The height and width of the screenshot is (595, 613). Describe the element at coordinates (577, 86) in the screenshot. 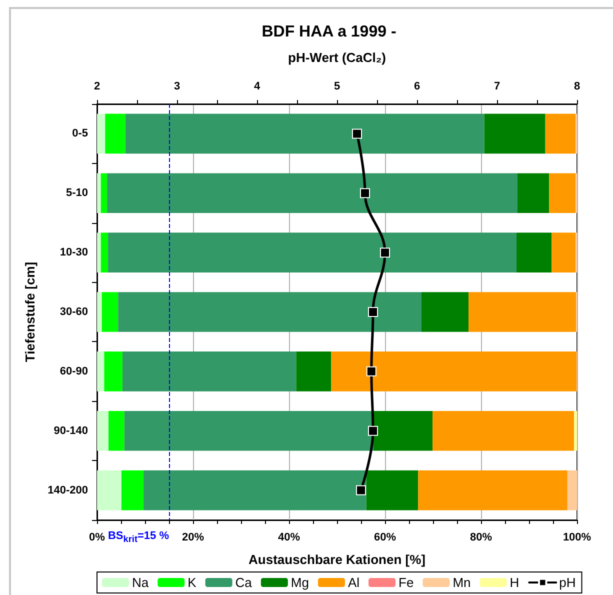

I see `x2-tick-label: 8` at that location.